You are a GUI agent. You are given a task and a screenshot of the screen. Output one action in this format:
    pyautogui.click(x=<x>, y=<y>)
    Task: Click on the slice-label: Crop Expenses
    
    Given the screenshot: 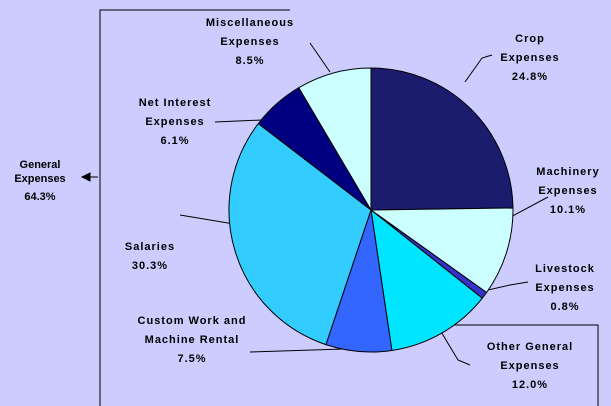 What is the action you would take?
    pyautogui.click(x=530, y=48)
    